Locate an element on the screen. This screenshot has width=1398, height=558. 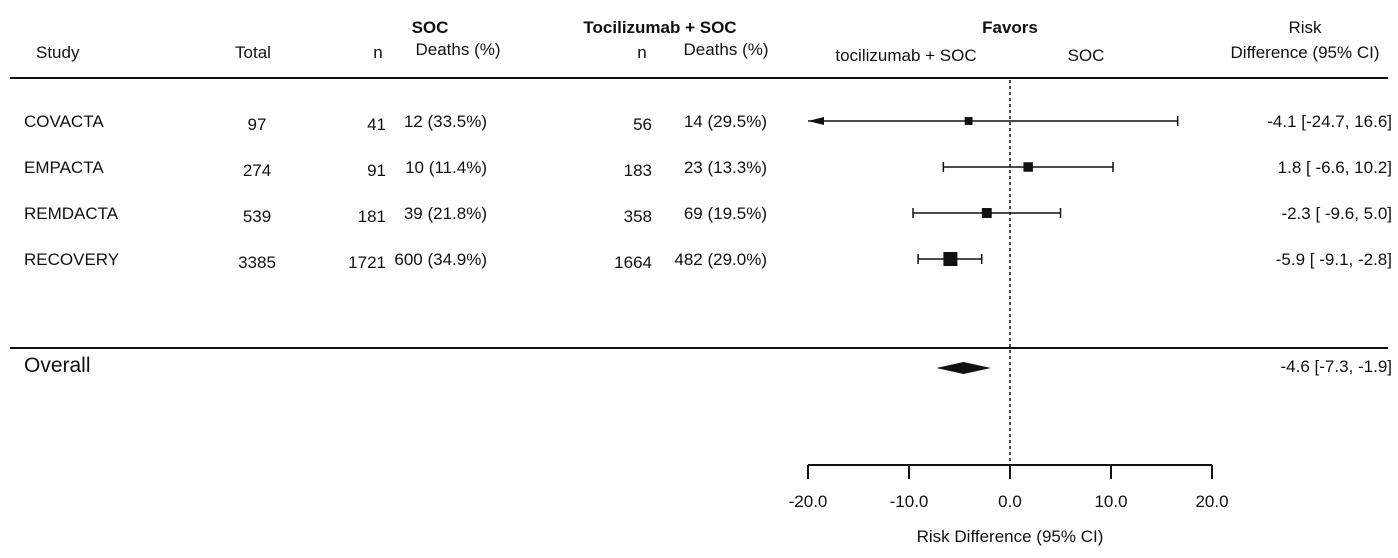
x-tick-label: -20.0 is located at coordinates (808, 501).